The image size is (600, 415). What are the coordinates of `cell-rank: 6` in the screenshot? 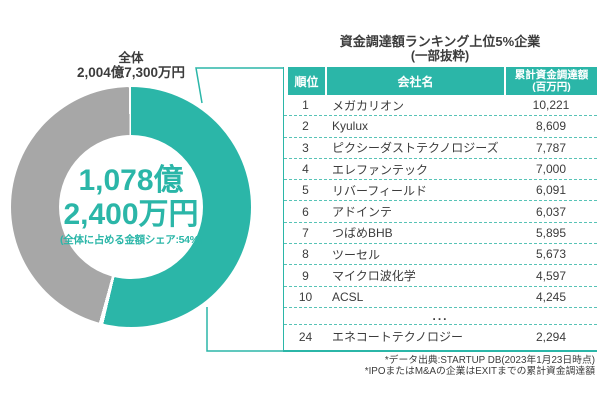 It's located at (305, 211).